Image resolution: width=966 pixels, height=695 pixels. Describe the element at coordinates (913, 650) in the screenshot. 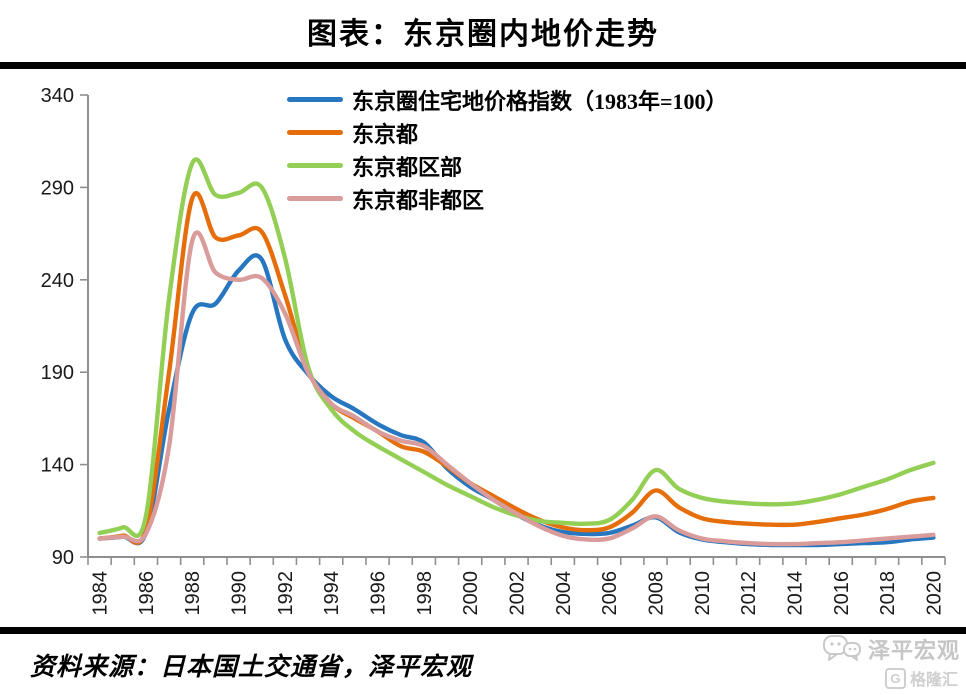

I see `watermark-brand-text: 泽平宏观` at that location.